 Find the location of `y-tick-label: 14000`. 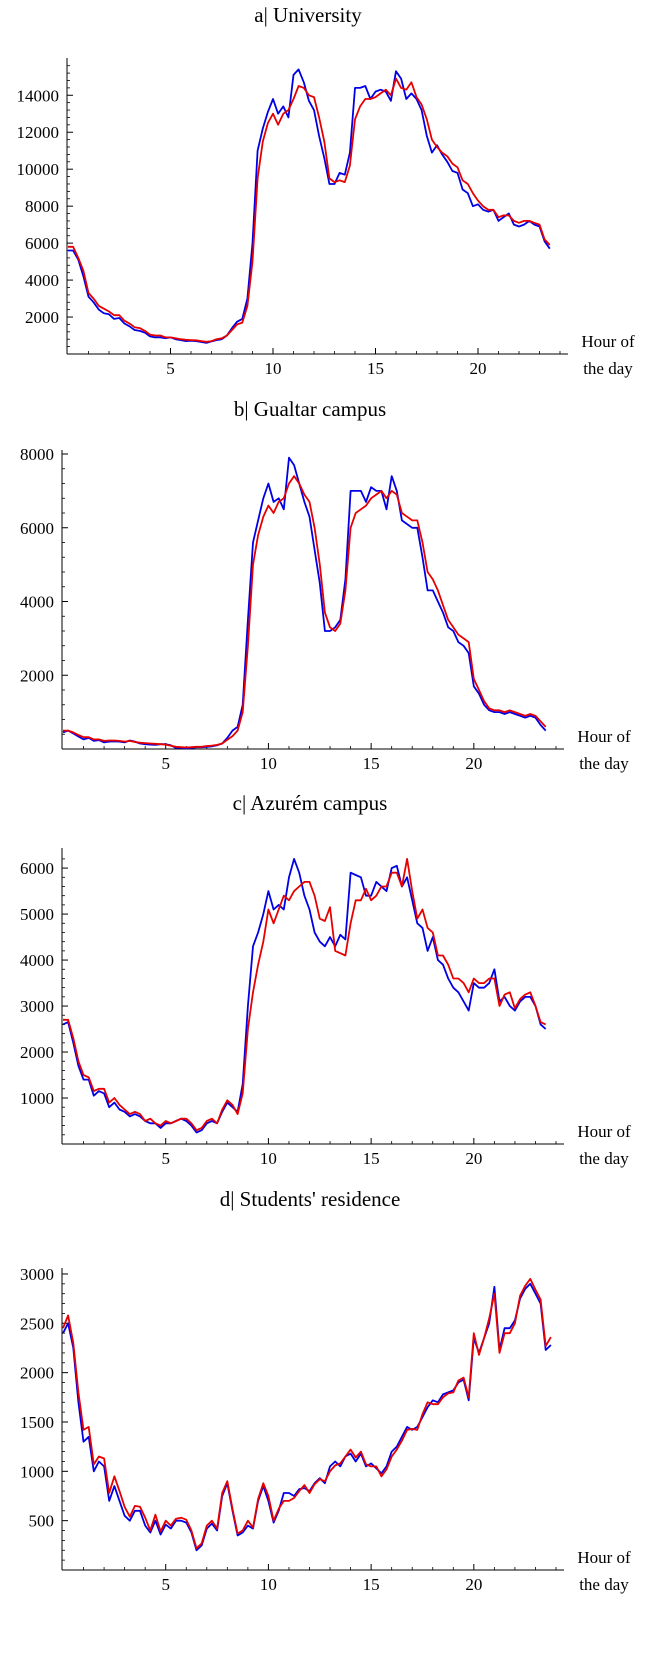

y-tick-label: 14000 is located at coordinates (38, 95).